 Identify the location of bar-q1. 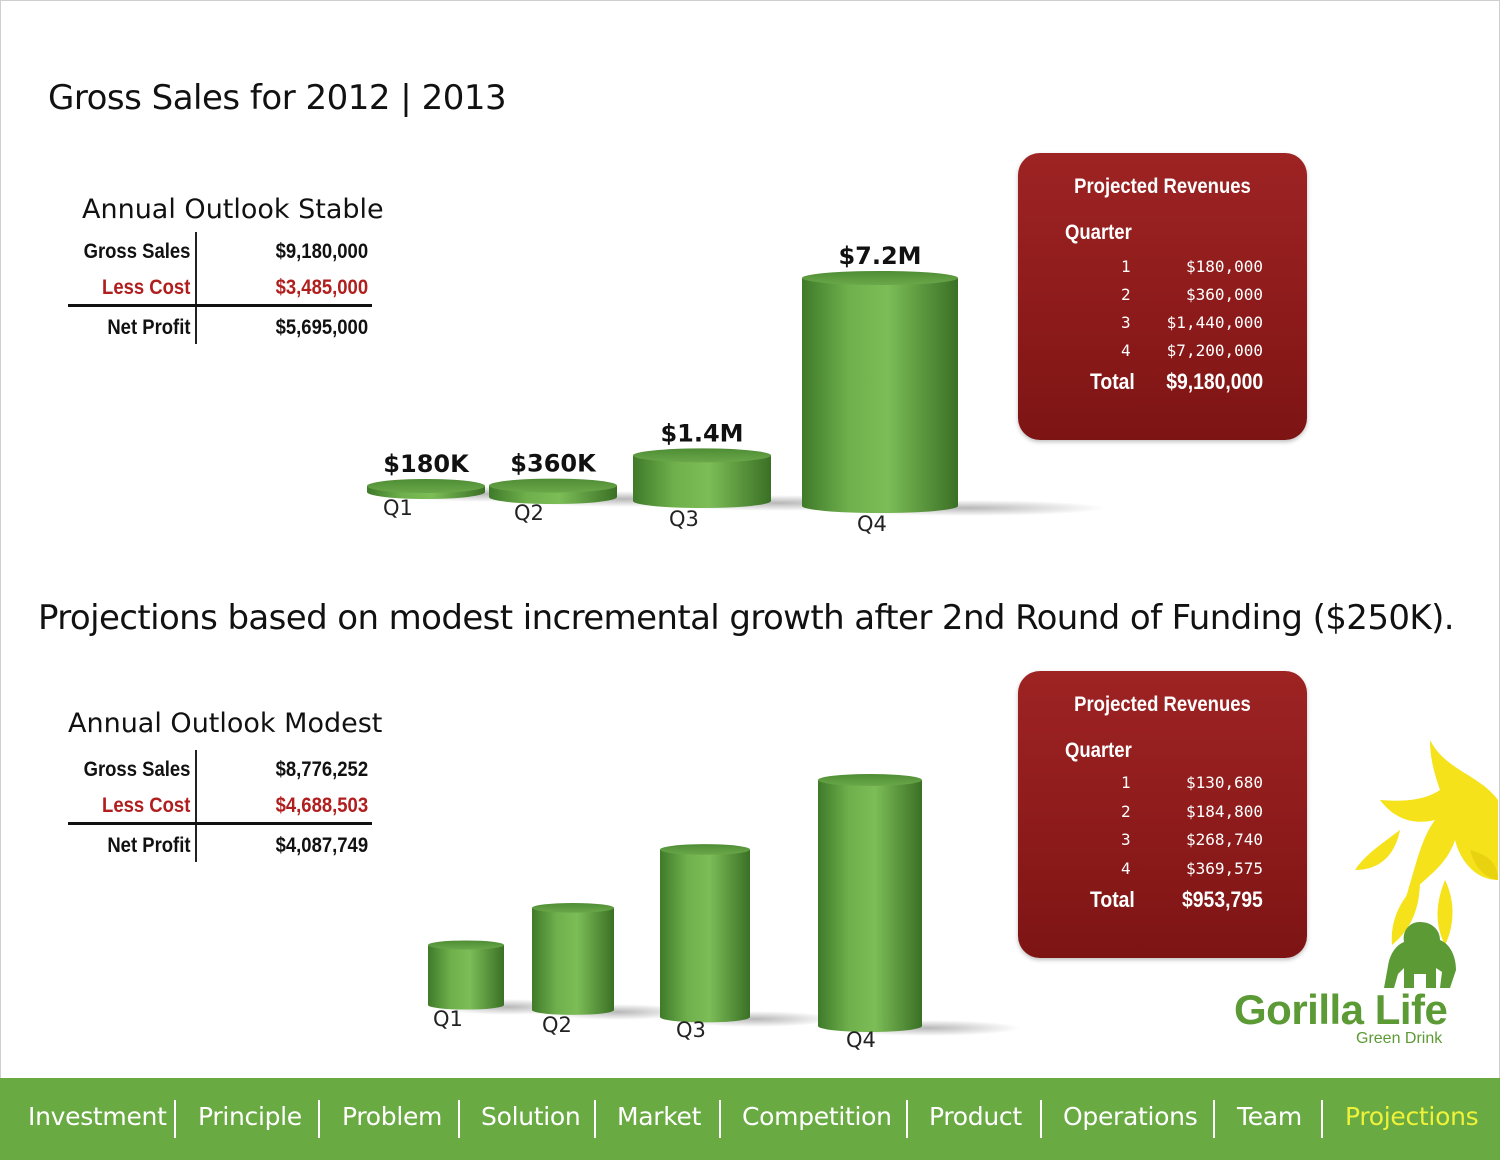
(466, 977).